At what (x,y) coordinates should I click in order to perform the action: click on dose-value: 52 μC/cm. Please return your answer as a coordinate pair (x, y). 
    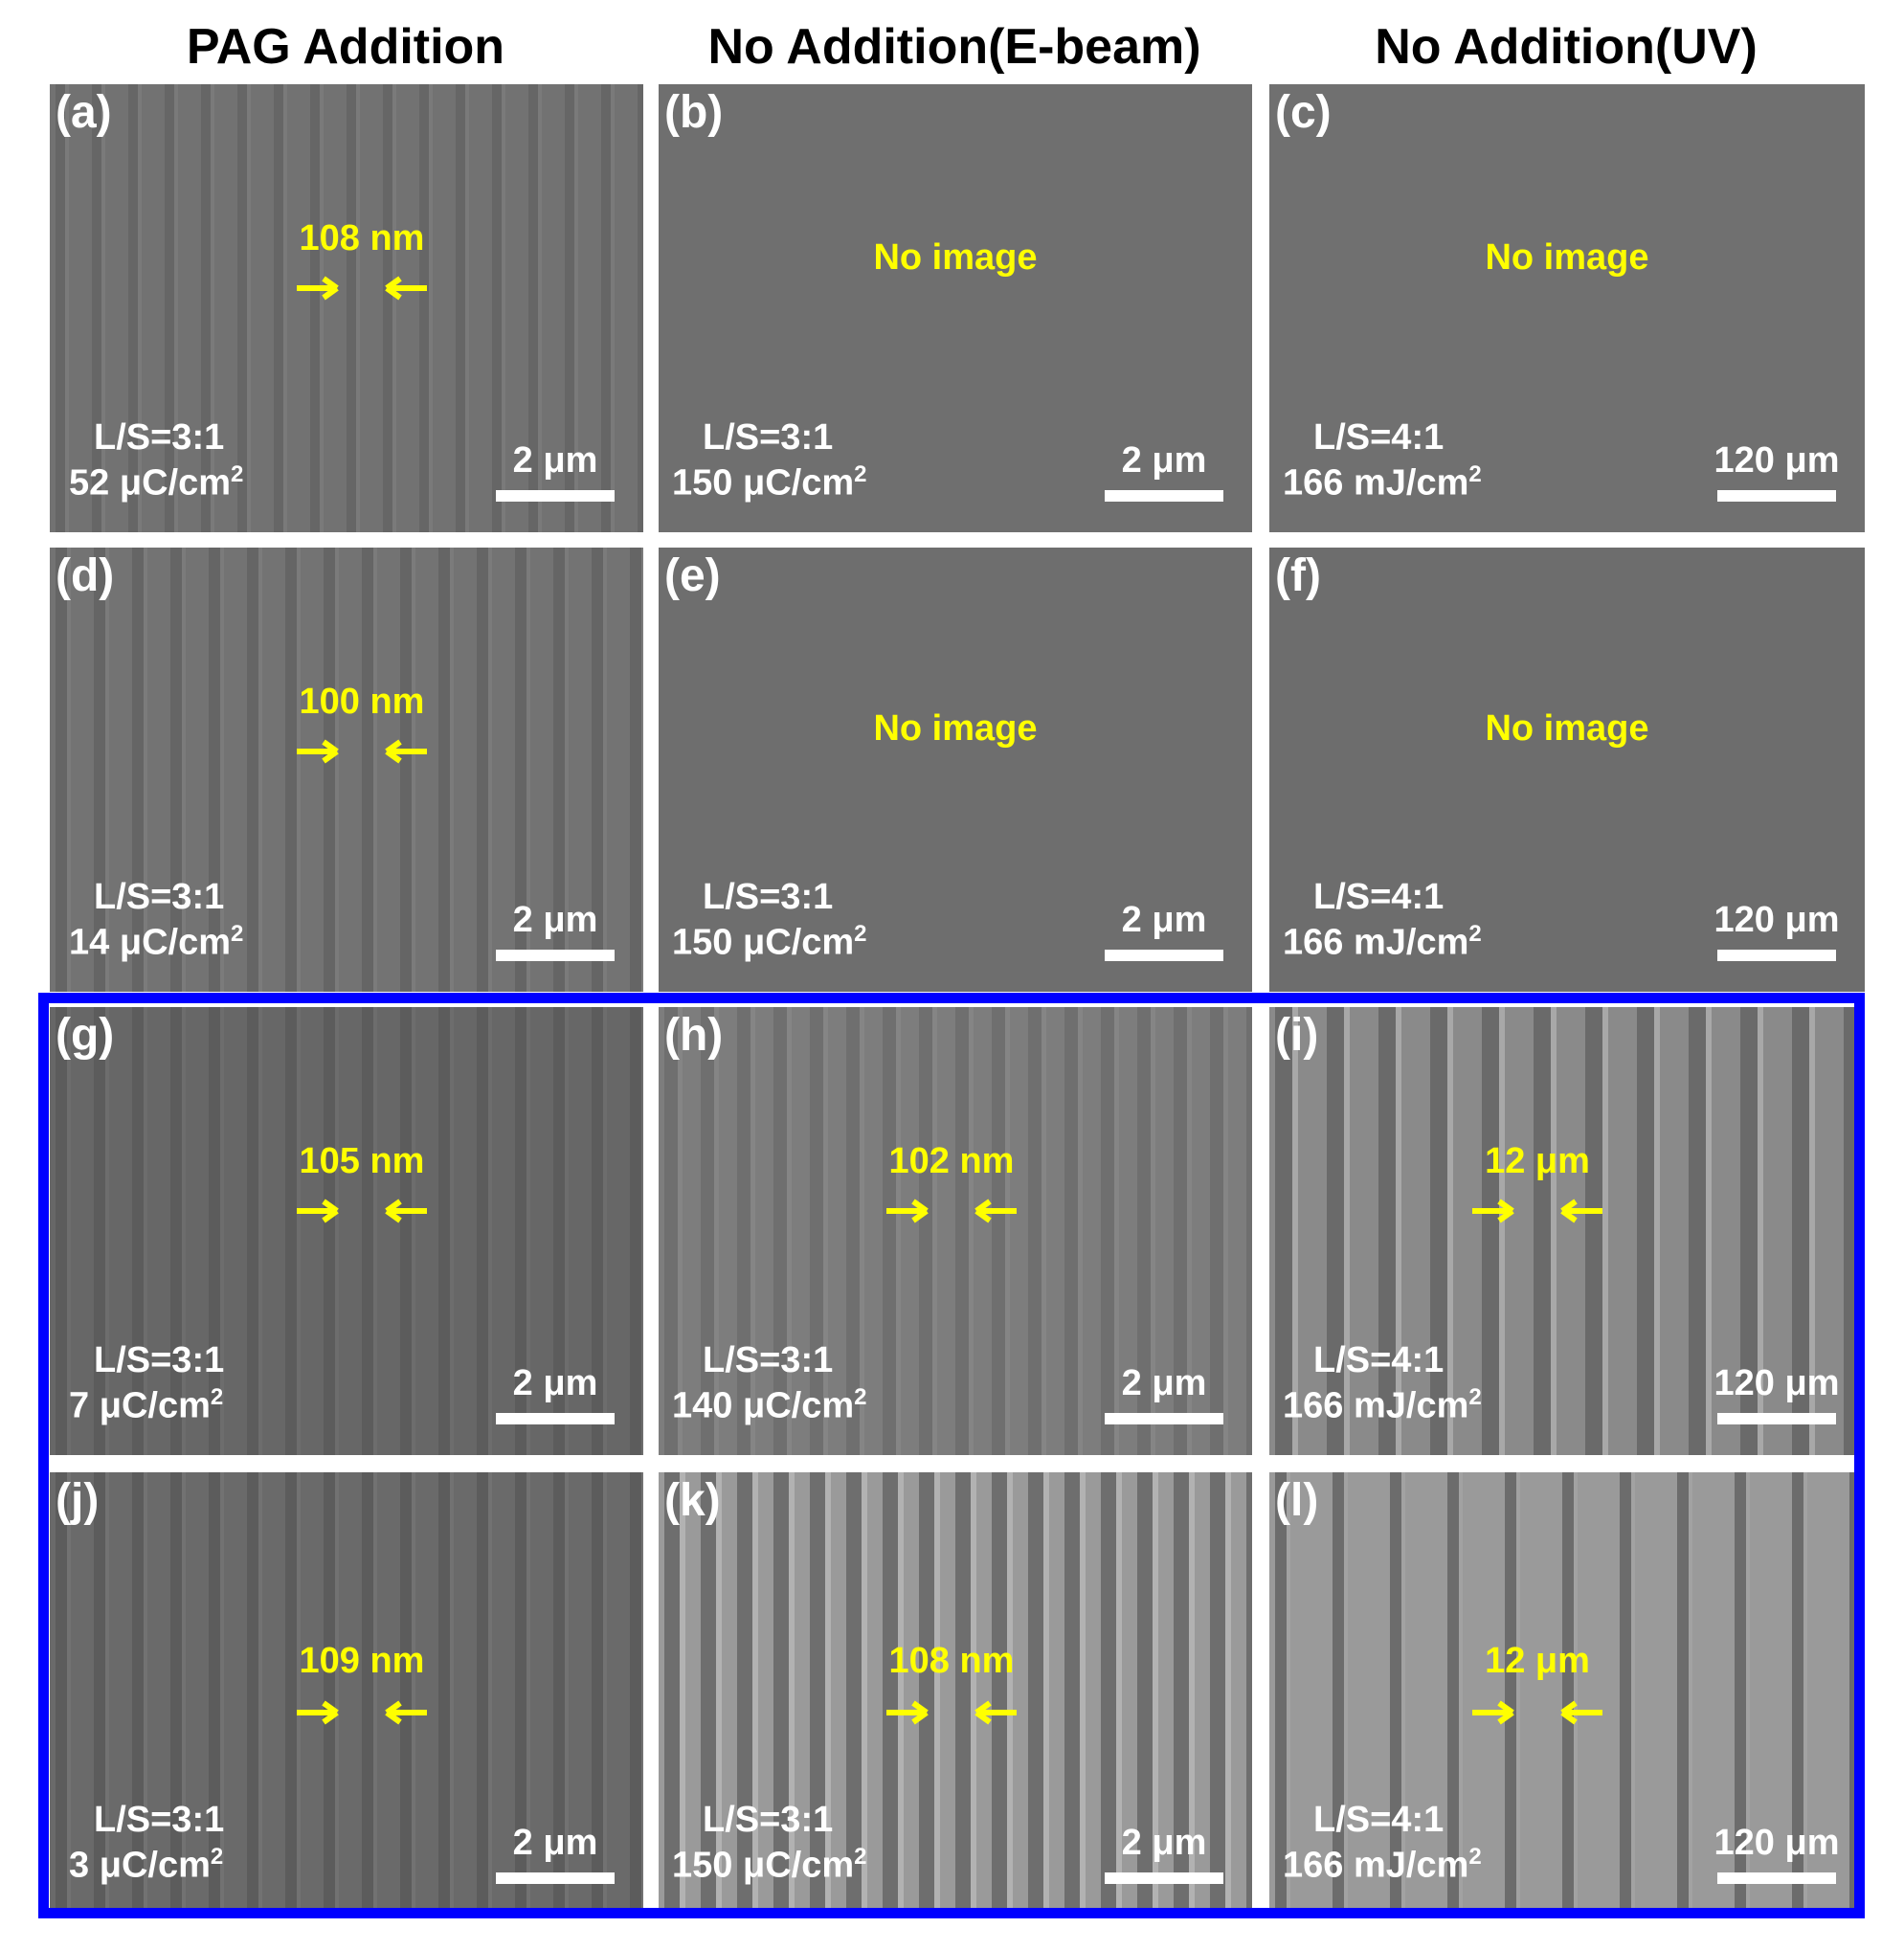
    Looking at the image, I should click on (150, 483).